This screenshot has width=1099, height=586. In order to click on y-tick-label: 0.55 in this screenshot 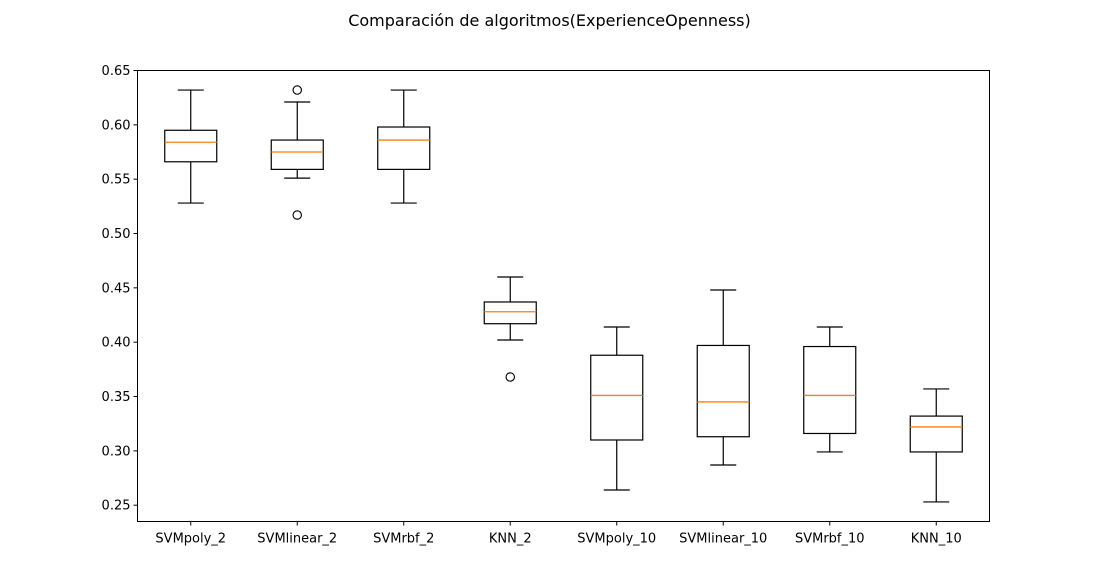, I will do `click(116, 180)`.